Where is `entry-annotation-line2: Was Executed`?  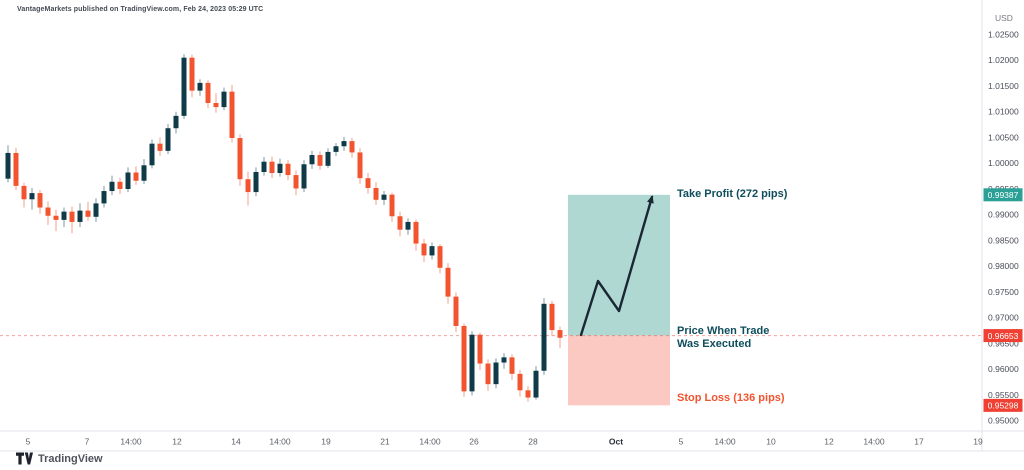 entry-annotation-line2: Was Executed is located at coordinates (714, 344).